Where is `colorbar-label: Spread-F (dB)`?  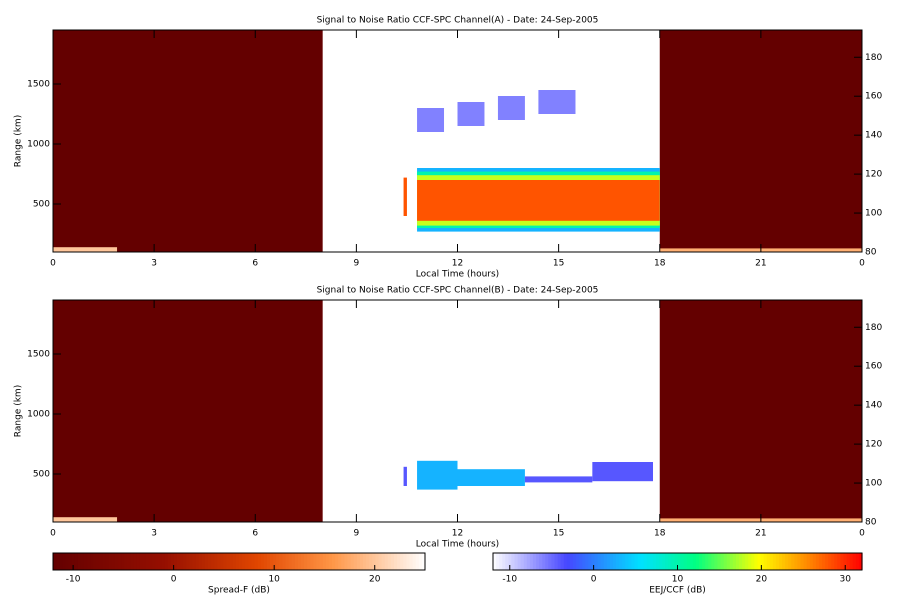
colorbar-label: Spread-F (dB) is located at coordinates (239, 591).